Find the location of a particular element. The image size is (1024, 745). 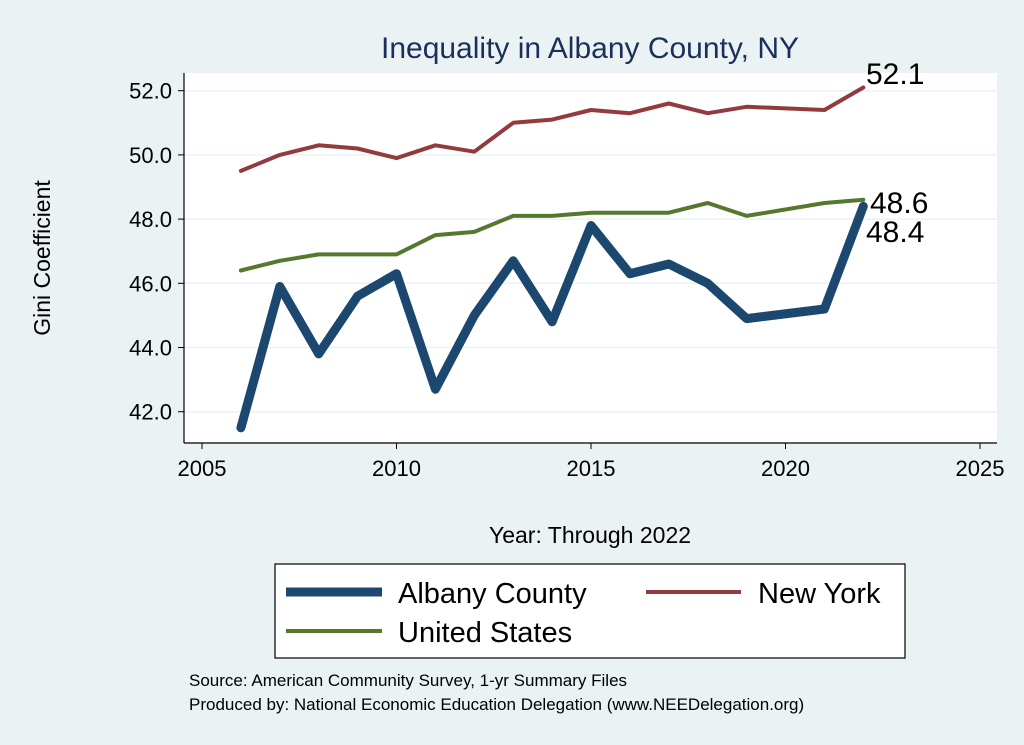

y-tick-label: 42.0 is located at coordinates (150, 412).